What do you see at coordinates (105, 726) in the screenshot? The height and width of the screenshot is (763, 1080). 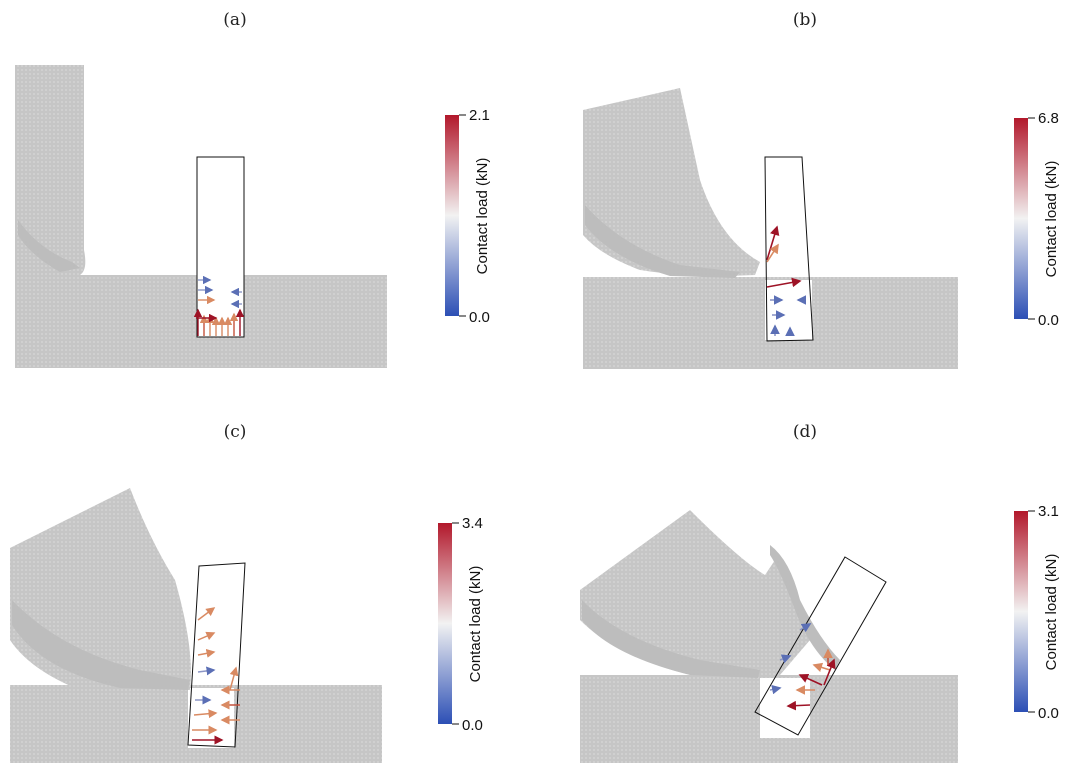 I see `panel-c-workpiece-left` at bounding box center [105, 726].